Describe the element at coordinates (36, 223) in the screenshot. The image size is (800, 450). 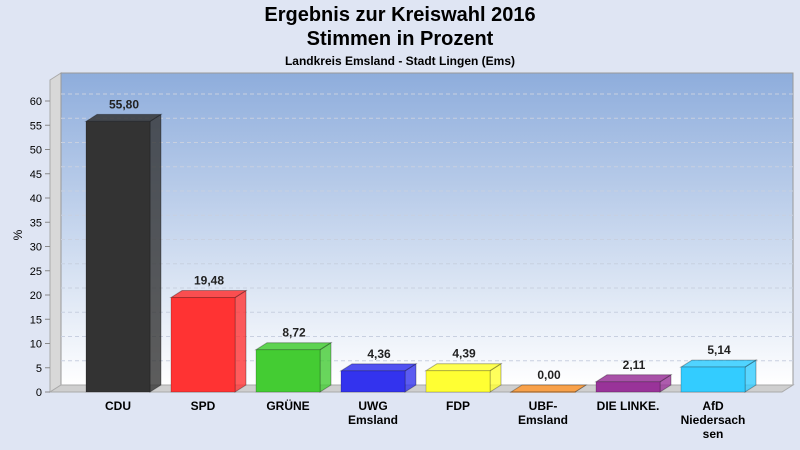
I see `y-tick-label: 35` at that location.